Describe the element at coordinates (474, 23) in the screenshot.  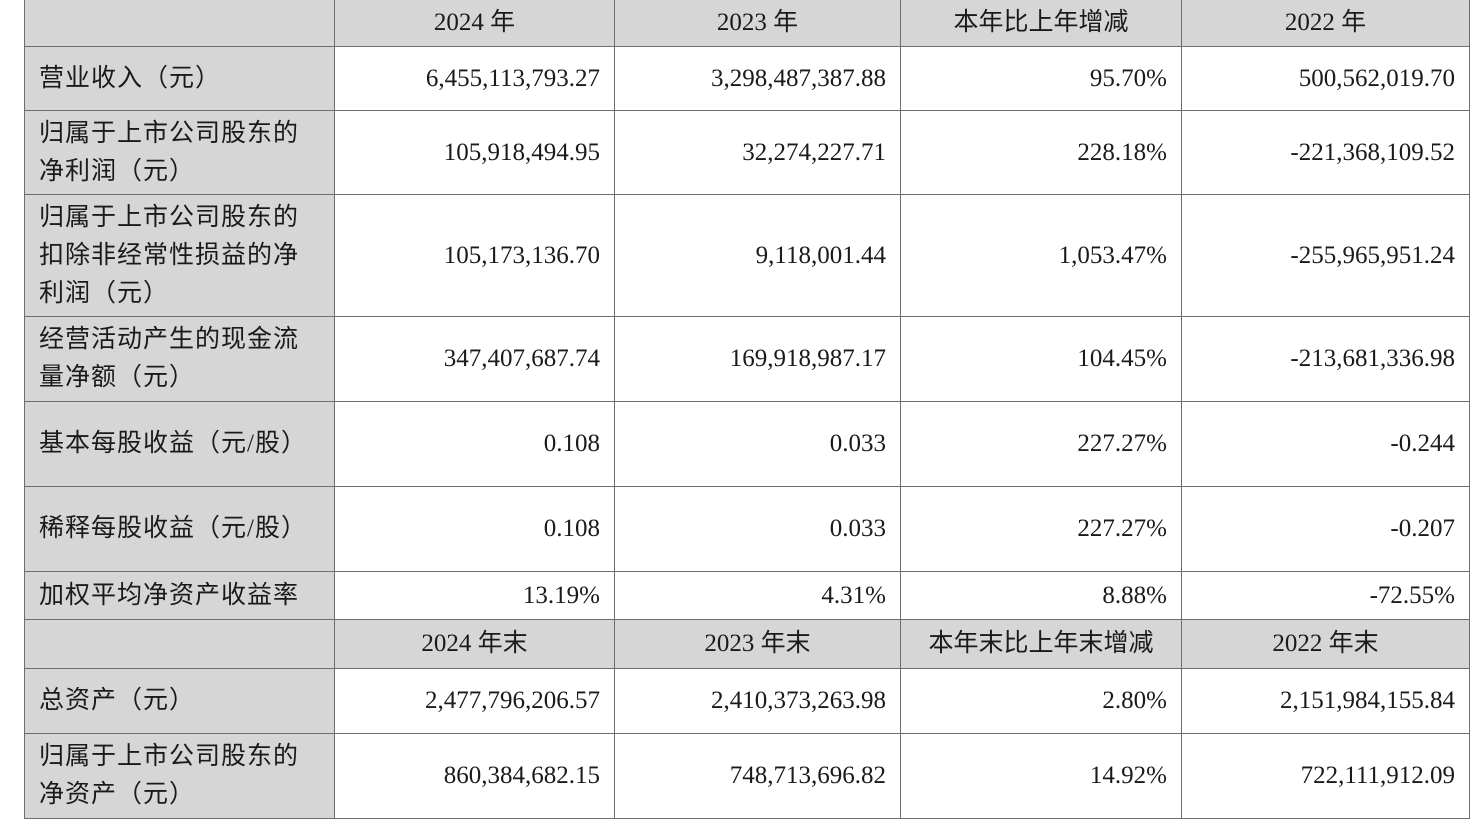
I see `header-cell-2024: 2024 年` at that location.